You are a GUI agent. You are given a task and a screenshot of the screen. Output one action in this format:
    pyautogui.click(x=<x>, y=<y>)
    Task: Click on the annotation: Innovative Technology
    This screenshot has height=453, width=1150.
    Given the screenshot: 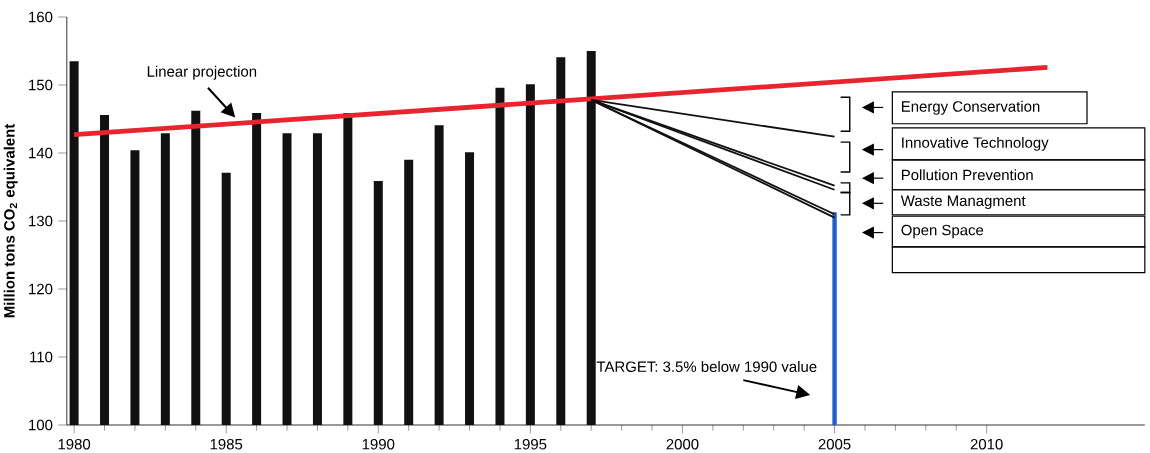 What is the action you would take?
    pyautogui.click(x=975, y=143)
    